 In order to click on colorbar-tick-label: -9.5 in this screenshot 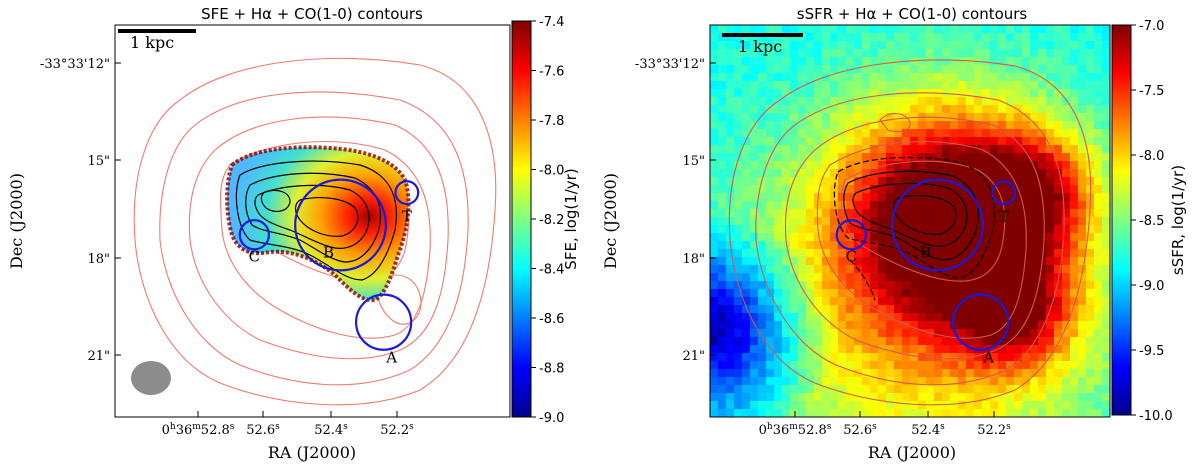, I will do `click(1151, 351)`.